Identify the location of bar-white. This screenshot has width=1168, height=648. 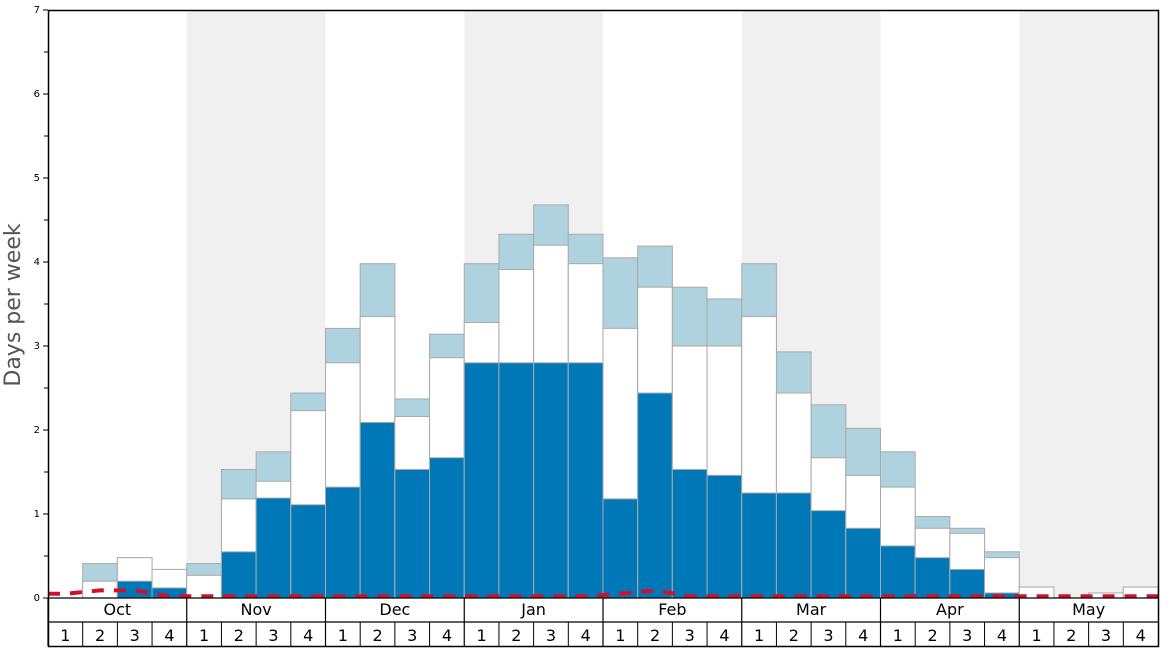
(1002, 578).